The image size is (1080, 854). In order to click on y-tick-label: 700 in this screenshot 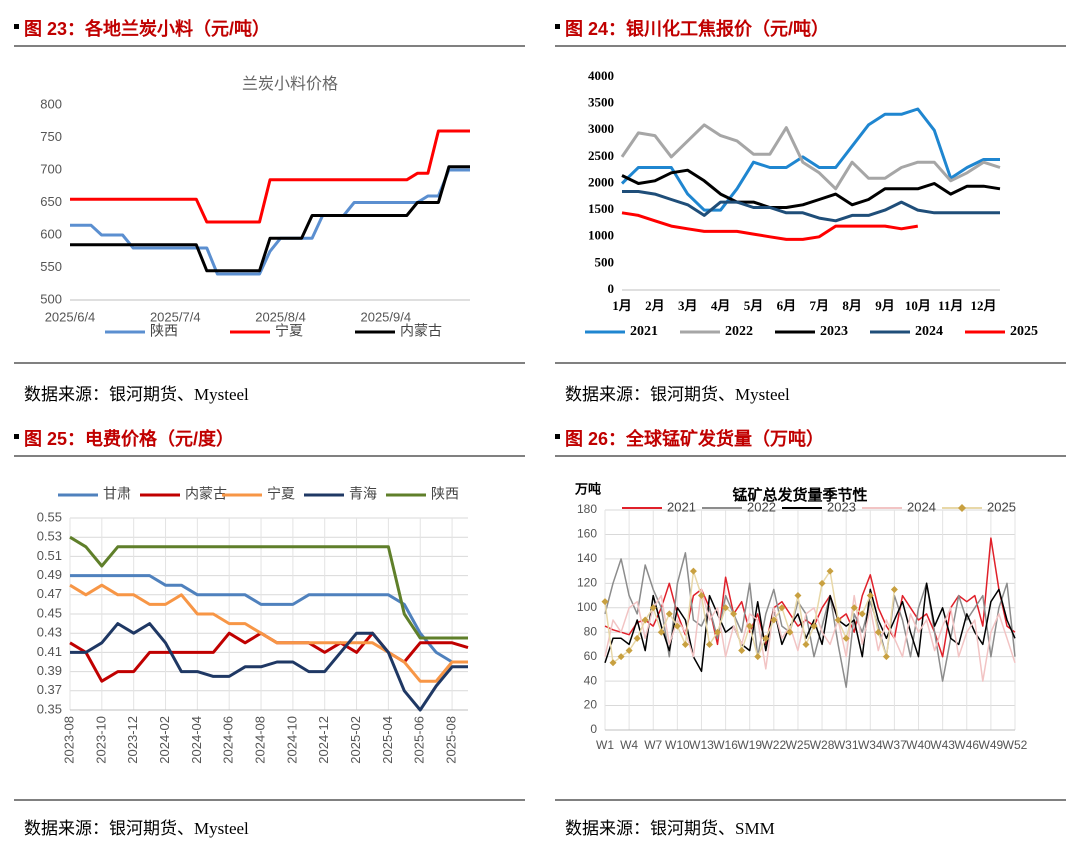, I will do `click(51, 168)`.